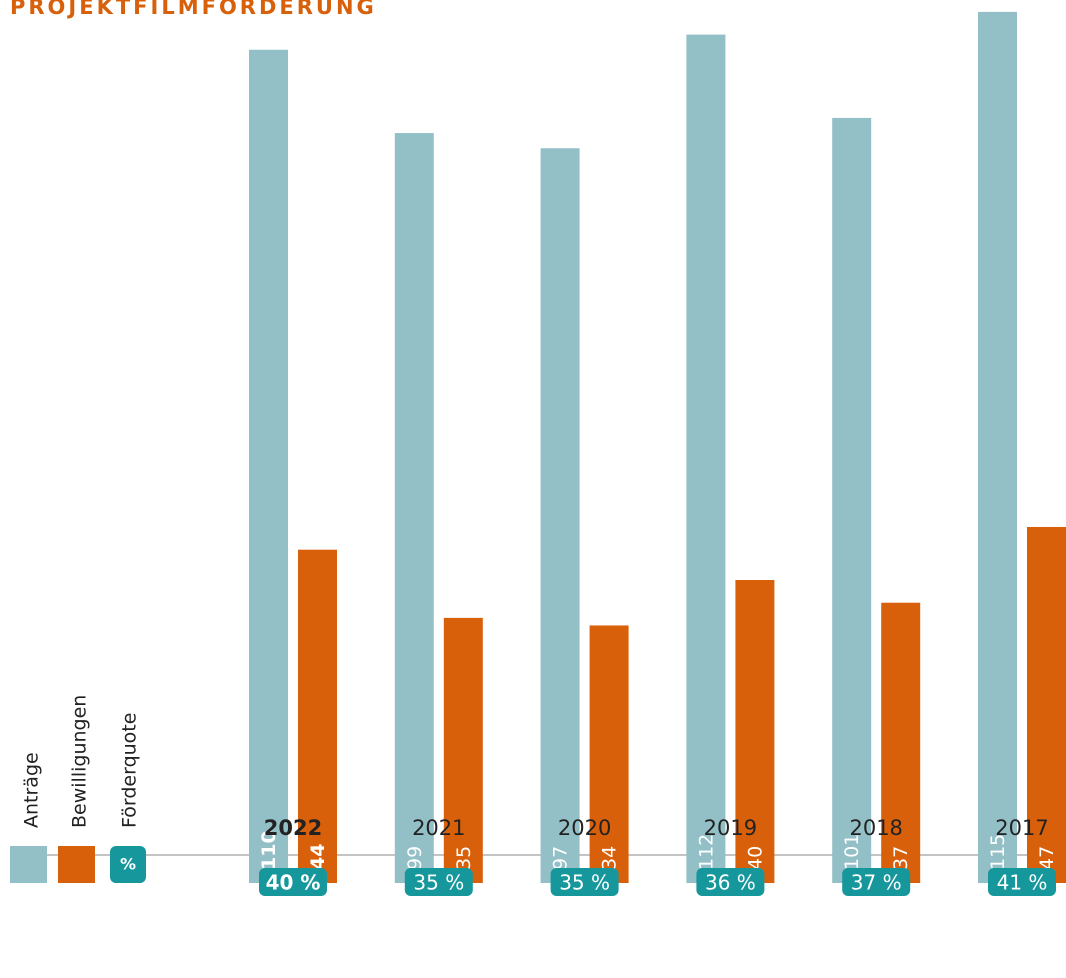  I want to click on legend-label: Bewilligungen, so click(80, 761).